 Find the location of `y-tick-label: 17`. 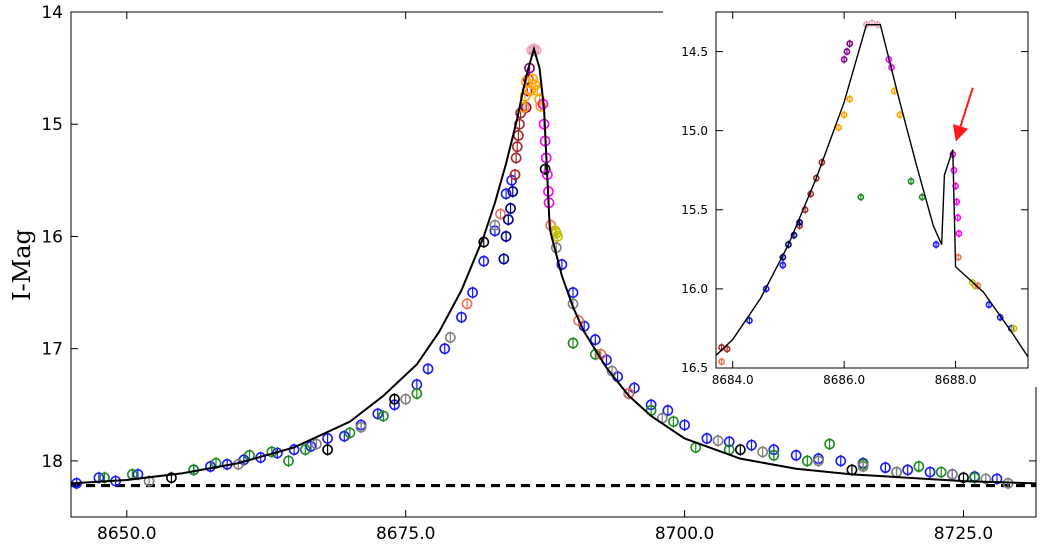

y-tick-label: 17 is located at coordinates (52, 350).